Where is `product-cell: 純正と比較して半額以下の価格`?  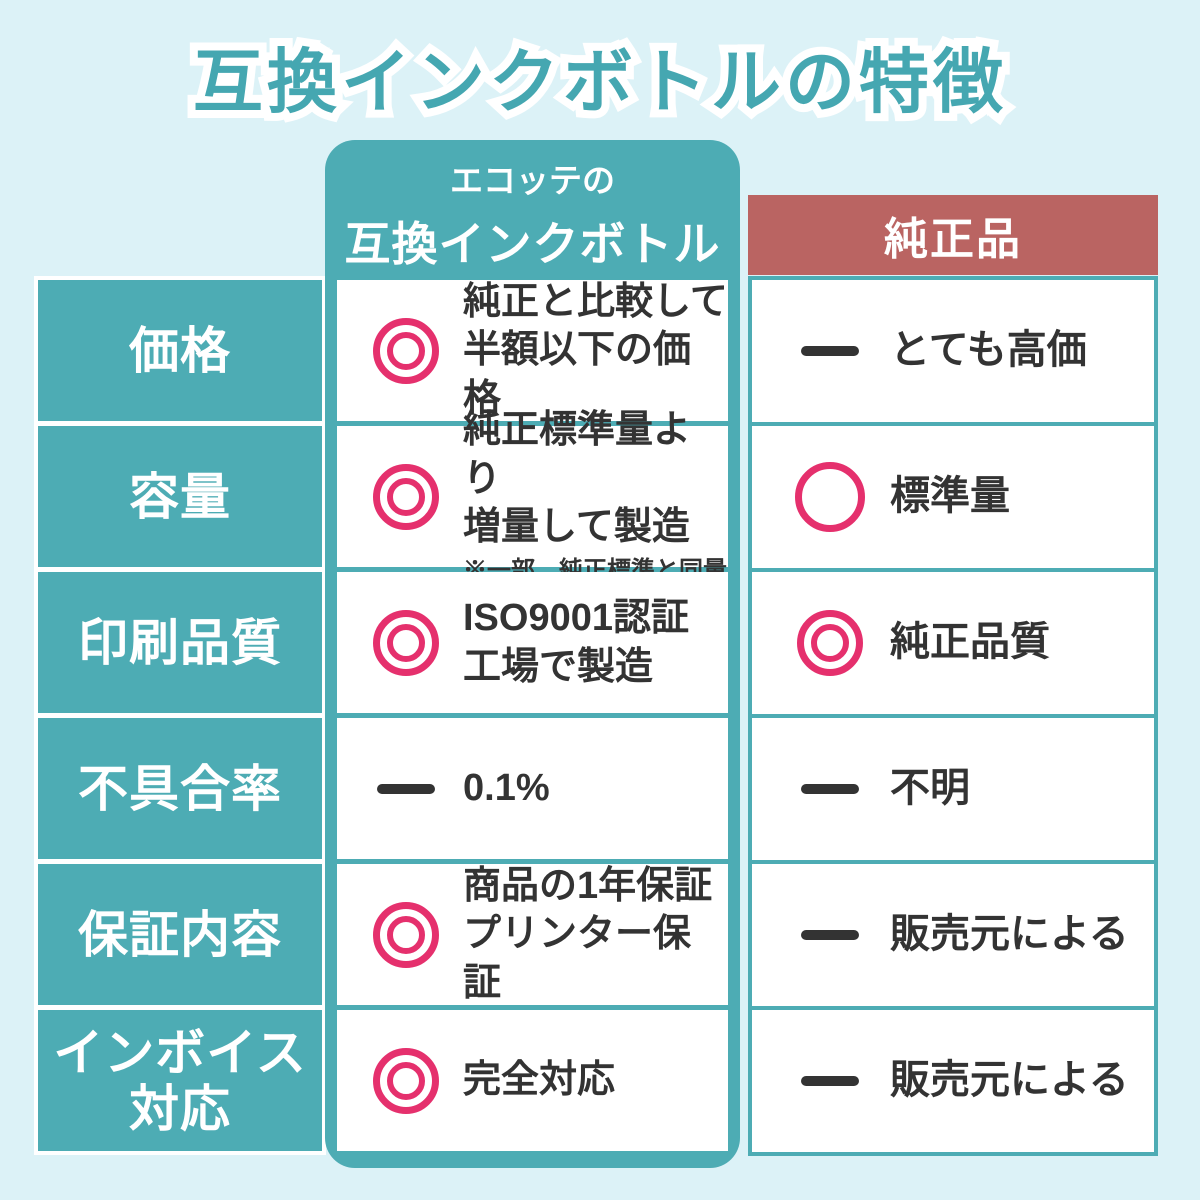 product-cell: 純正と比較して半額以下の価格 is located at coordinates (532, 350).